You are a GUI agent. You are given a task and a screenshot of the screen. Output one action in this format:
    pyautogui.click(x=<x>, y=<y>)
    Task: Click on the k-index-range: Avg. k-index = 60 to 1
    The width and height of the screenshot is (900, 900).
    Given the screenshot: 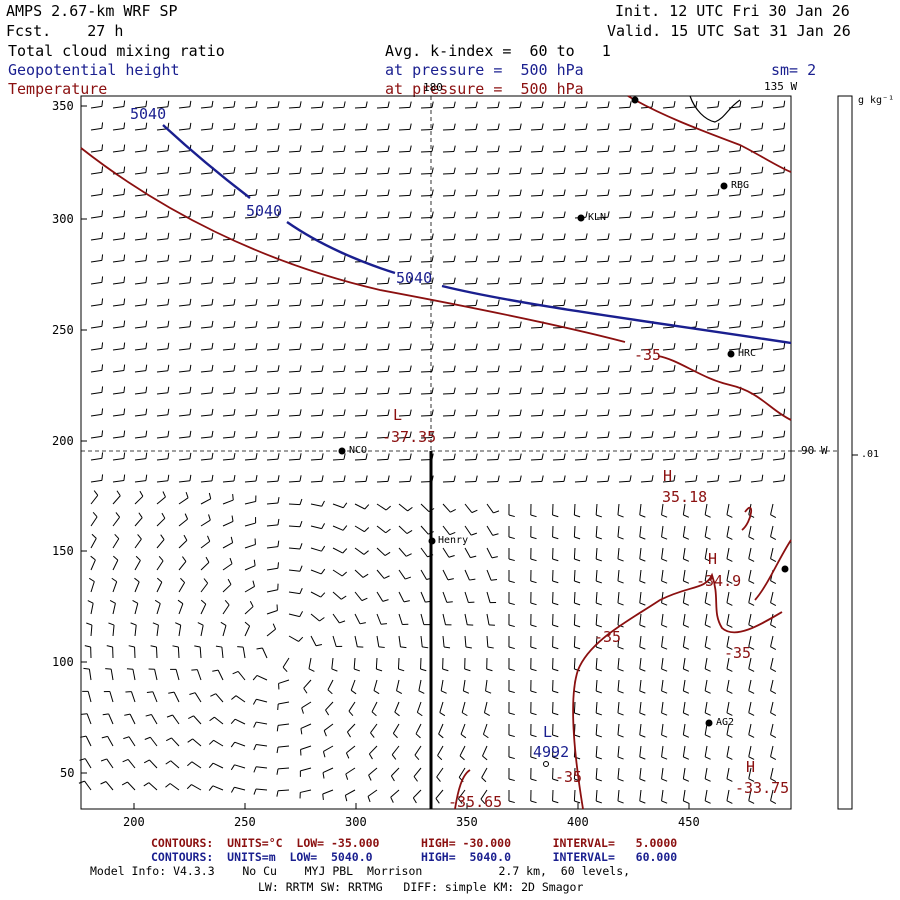 What is the action you would take?
    pyautogui.click(x=498, y=51)
    